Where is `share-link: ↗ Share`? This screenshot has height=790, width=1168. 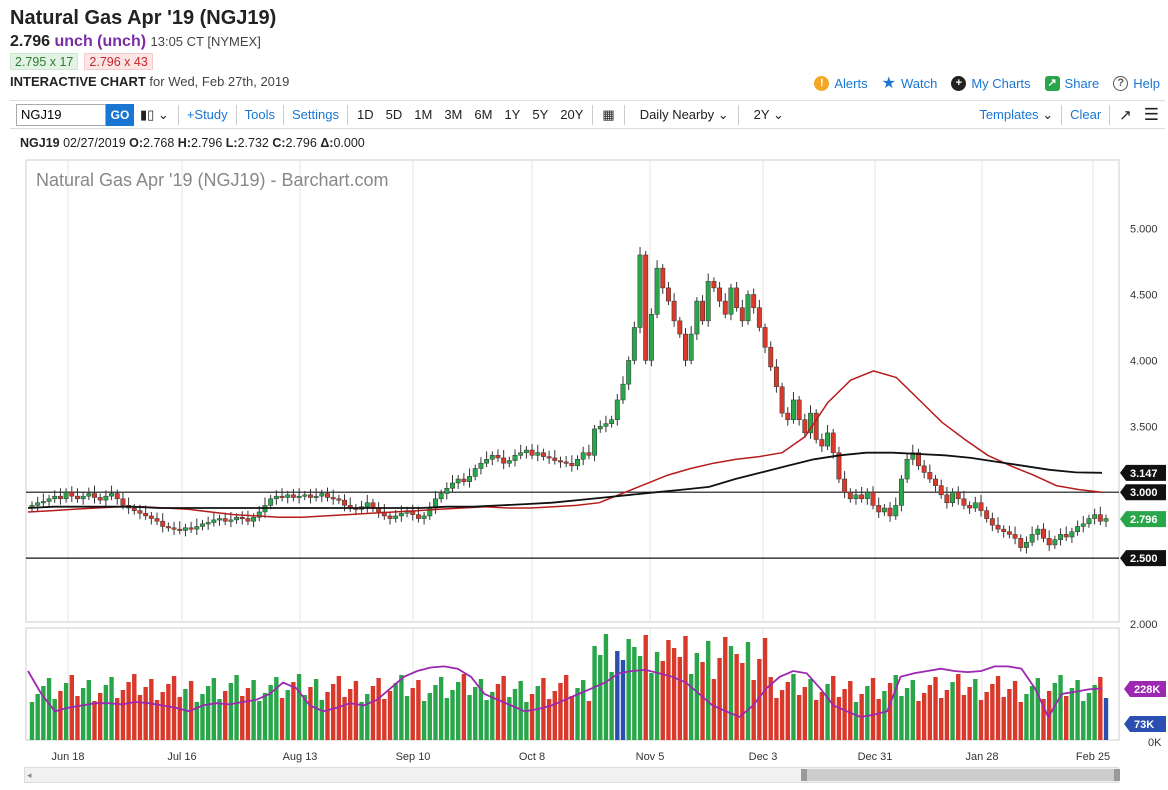 share-link: ↗ Share is located at coordinates (1071, 83).